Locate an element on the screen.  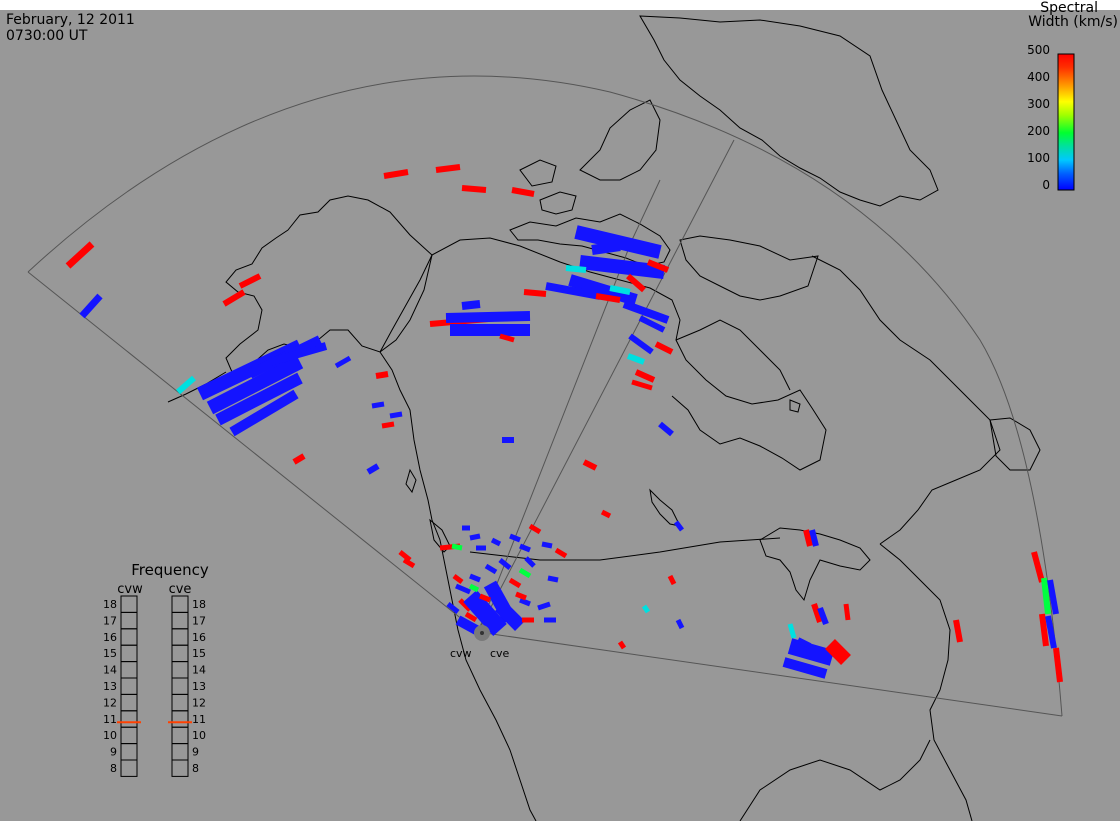
frequency-level-right: 10 is located at coordinates (199, 735).